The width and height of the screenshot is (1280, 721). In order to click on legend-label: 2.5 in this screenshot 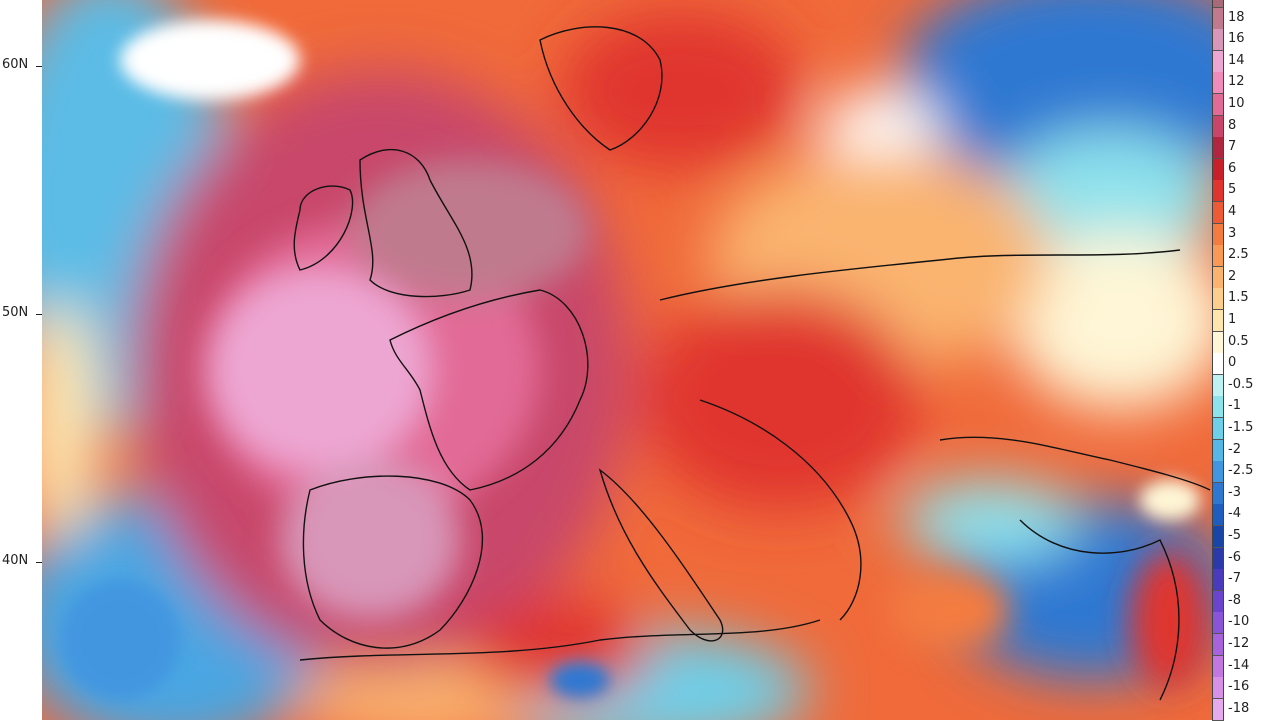, I will do `click(1238, 255)`.